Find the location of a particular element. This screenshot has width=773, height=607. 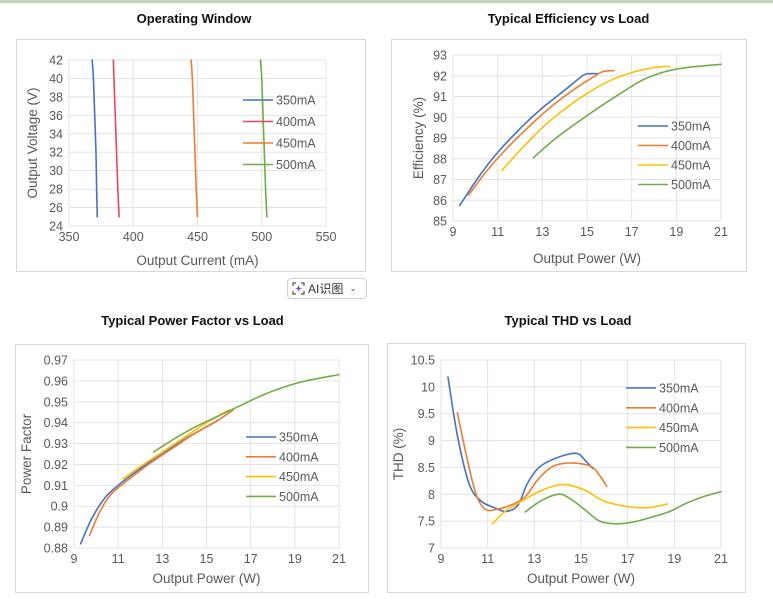

y-axis-label: Efficiency (%) is located at coordinates (418, 138).